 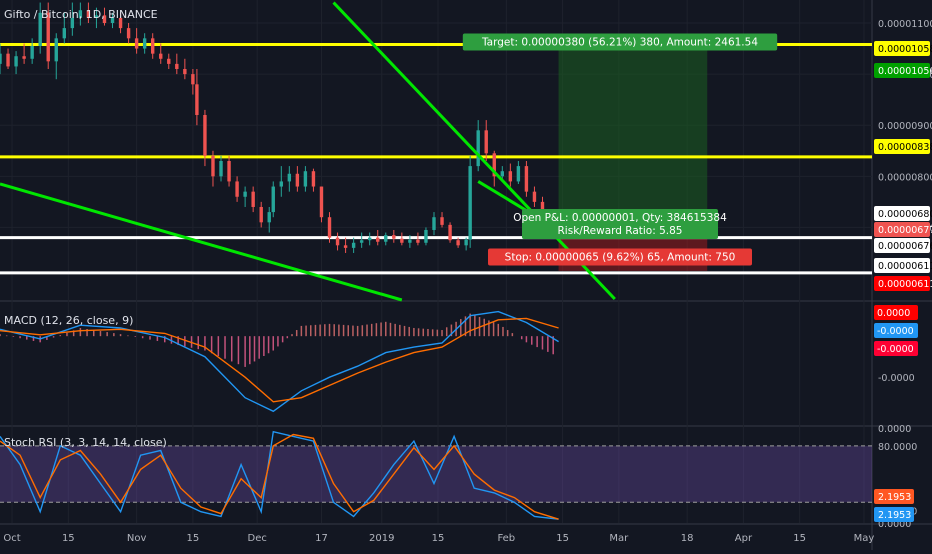 I want to click on stoch-axis-label: 2.1953, so click(x=894, y=514).